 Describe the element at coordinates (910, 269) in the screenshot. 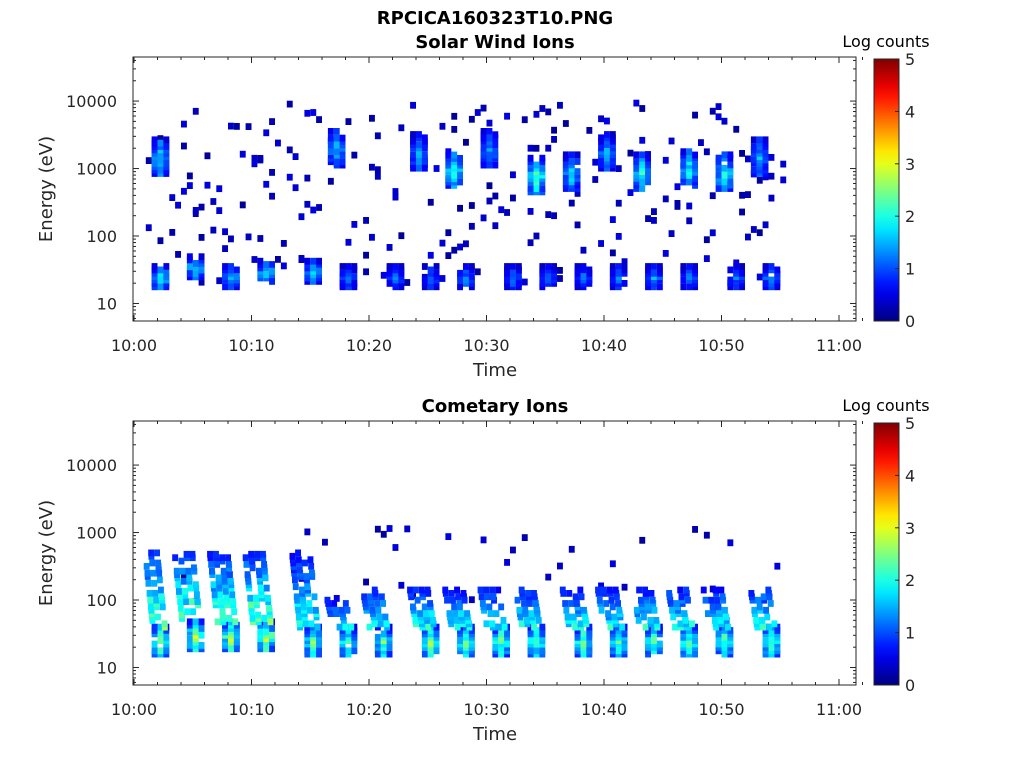

I see `colorbar-tick-label: 1` at that location.